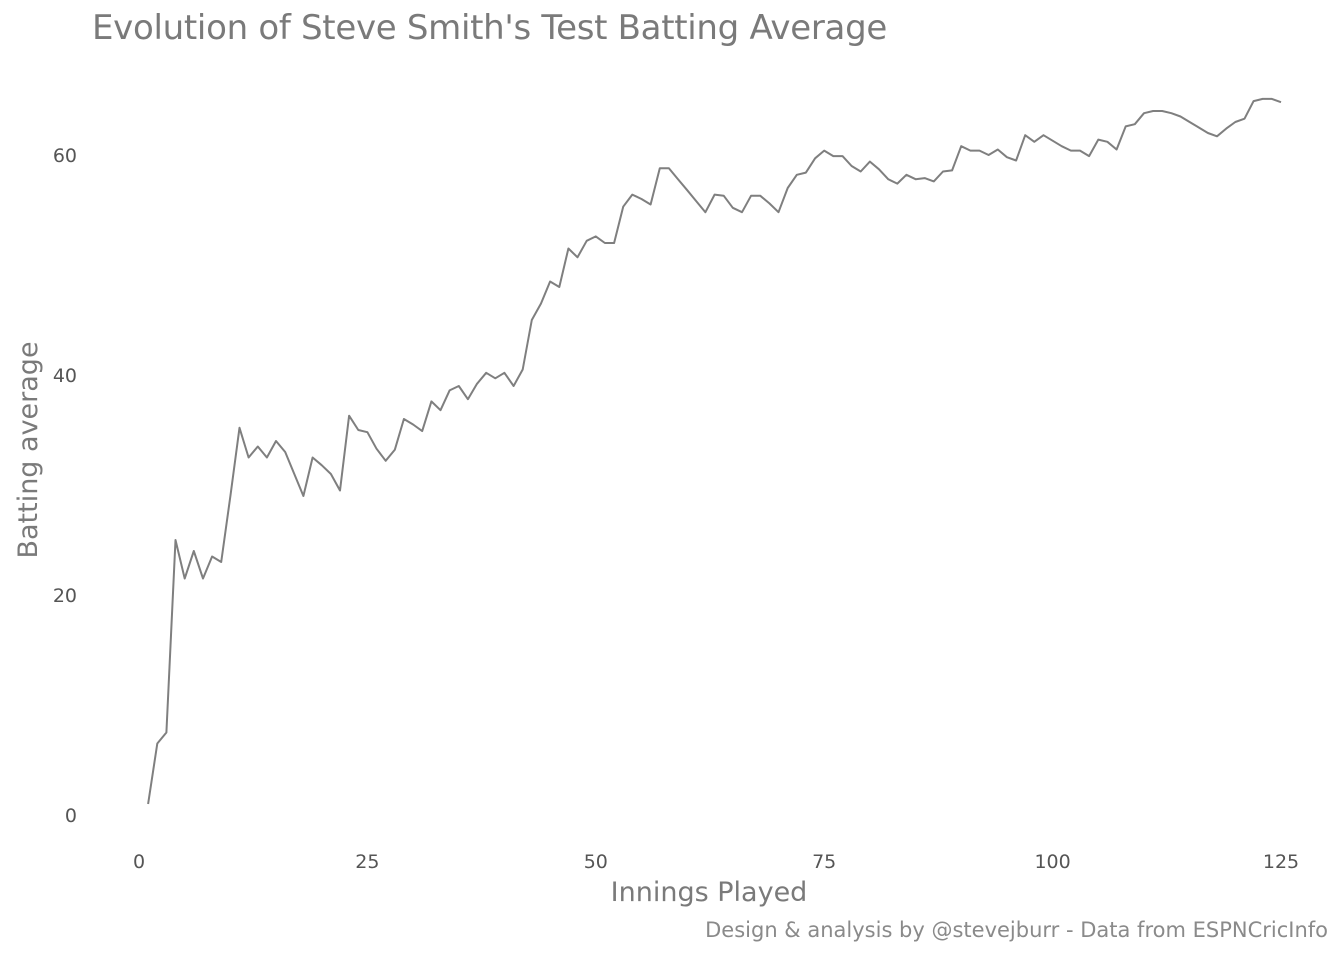  What do you see at coordinates (65, 376) in the screenshot?
I see `y-tick-label: 40` at bounding box center [65, 376].